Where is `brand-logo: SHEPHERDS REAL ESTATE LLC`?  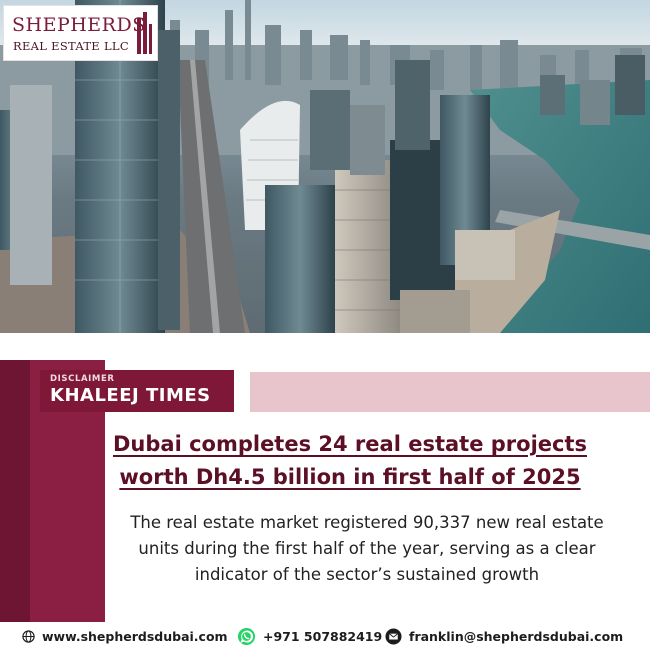
brand-logo: SHEPHERDS REAL ESTATE LLC is located at coordinates (80, 33).